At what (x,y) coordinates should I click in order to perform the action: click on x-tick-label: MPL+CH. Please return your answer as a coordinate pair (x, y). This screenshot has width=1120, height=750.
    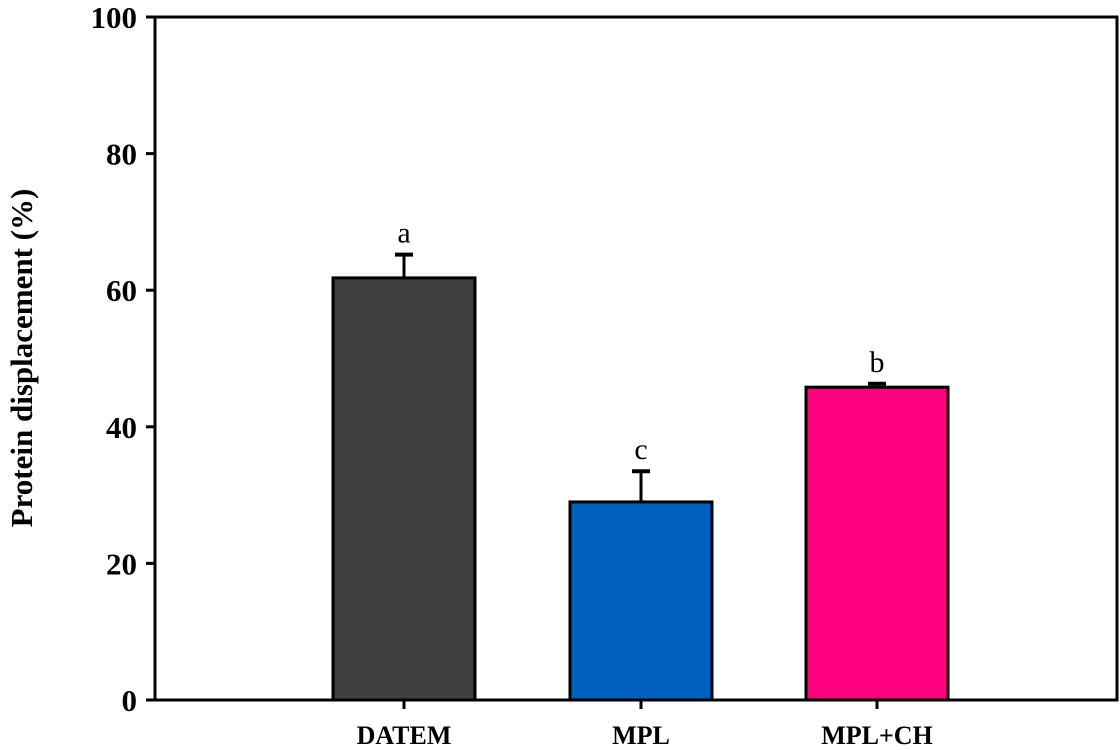
    Looking at the image, I should click on (877, 735).